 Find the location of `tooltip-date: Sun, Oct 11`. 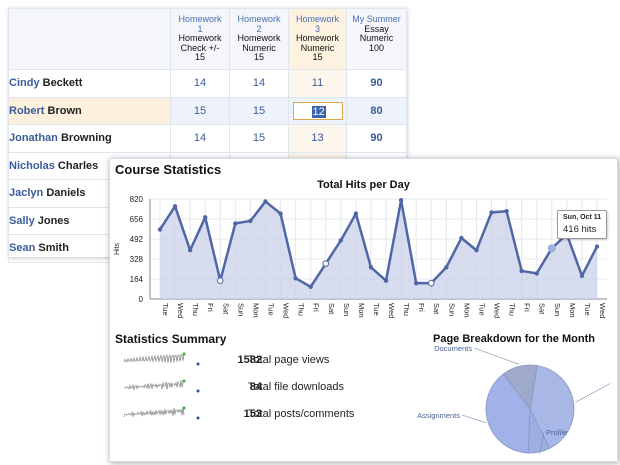

tooltip-date: Sun, Oct 11 is located at coordinates (582, 217).